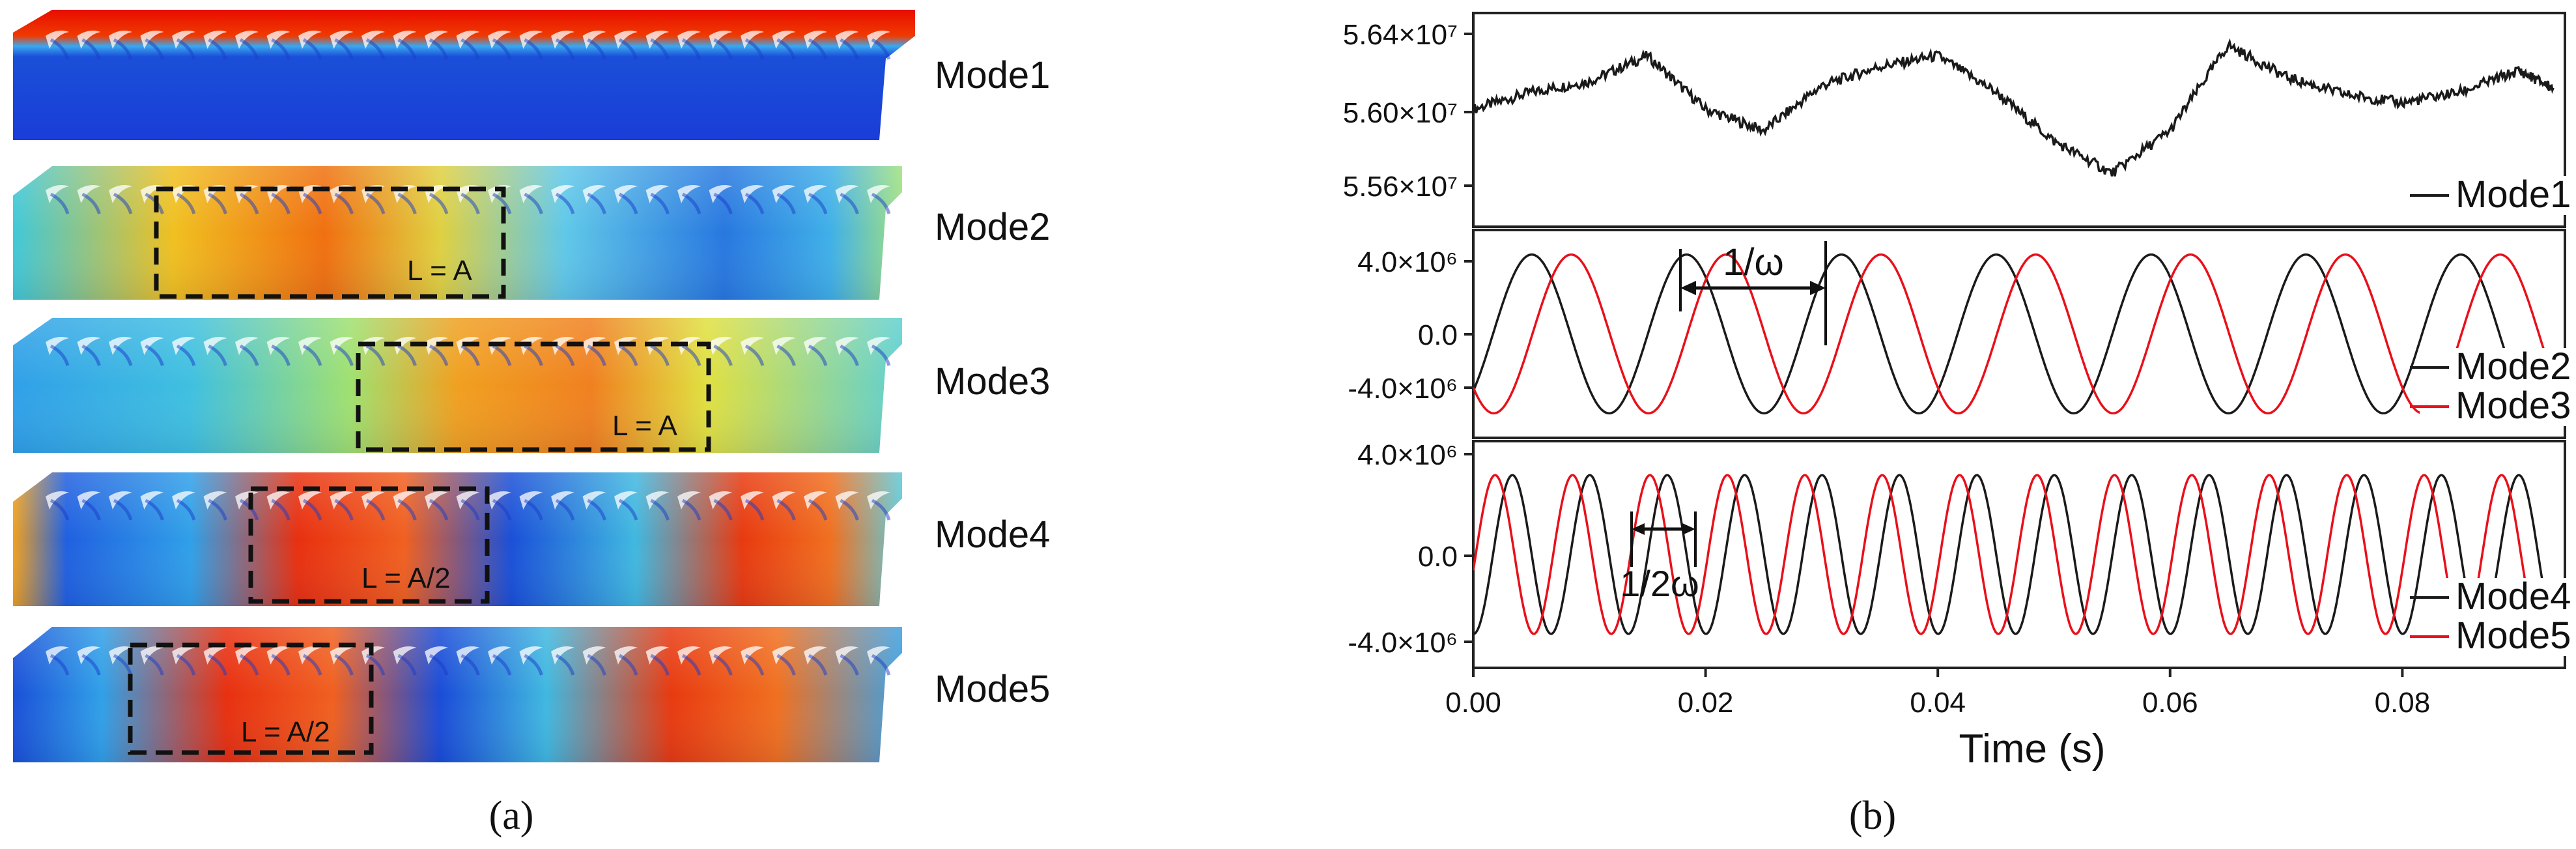 Image resolution: width=2576 pixels, height=849 pixels. I want to click on mode5-box-label: L = A/2, so click(285, 732).